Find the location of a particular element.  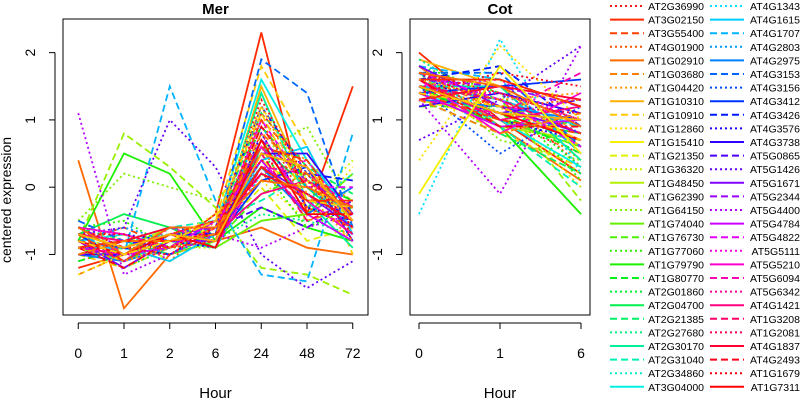

series-line-at2g36990 is located at coordinates (500, 96).